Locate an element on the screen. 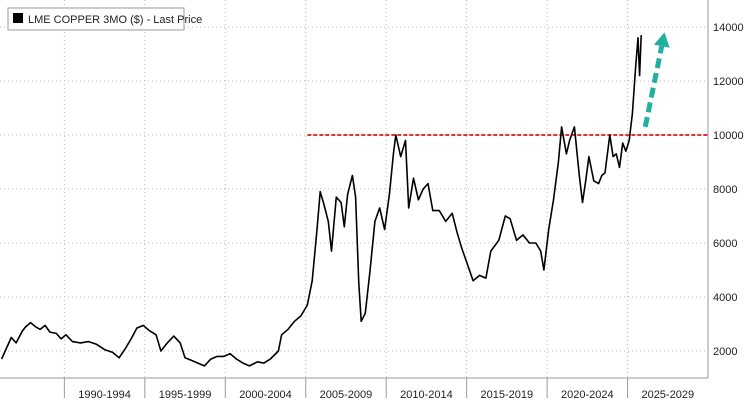 This screenshot has height=401, width=750. legend-label: LME COPPER 3MO ($) - Last Price is located at coordinates (115, 20).